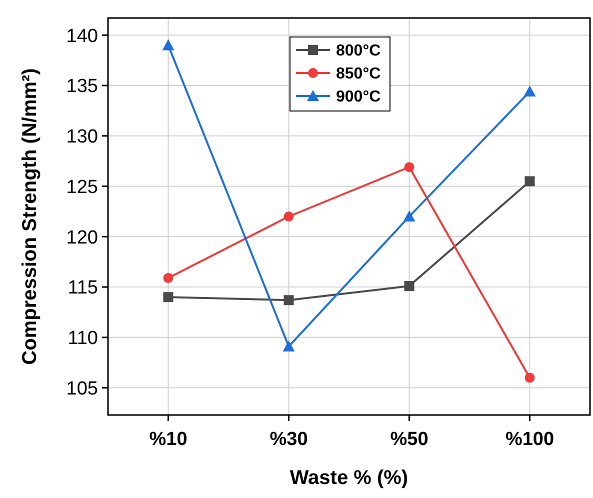  I want to click on x-tick-label: %100, so click(529, 439).